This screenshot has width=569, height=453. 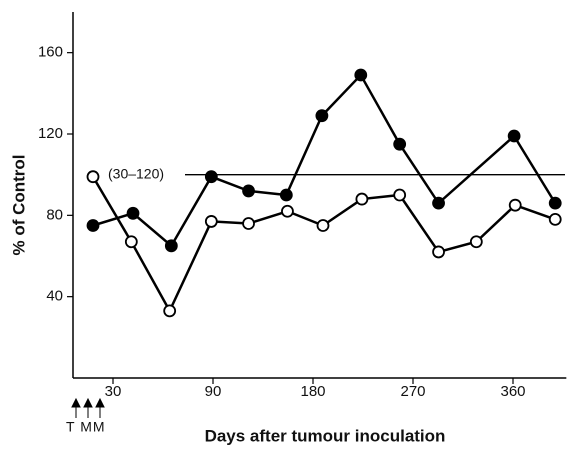 I want to click on y-axis-label: % of Control, so click(x=18, y=204).